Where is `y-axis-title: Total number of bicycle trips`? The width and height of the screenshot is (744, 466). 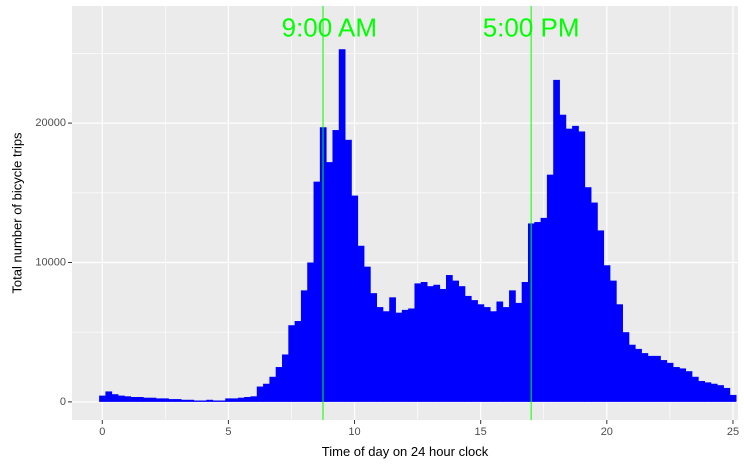 y-axis-title: Total number of bicycle trips is located at coordinates (16, 213).